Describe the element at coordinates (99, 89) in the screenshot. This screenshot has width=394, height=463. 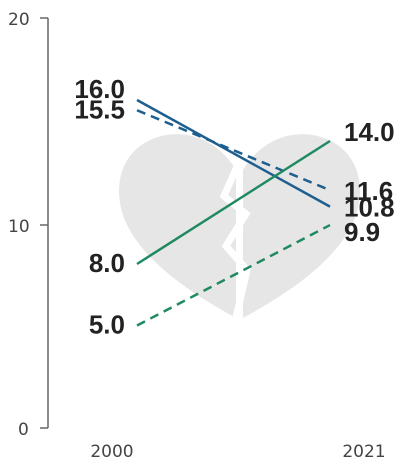
I see `data-label: 16.0` at that location.